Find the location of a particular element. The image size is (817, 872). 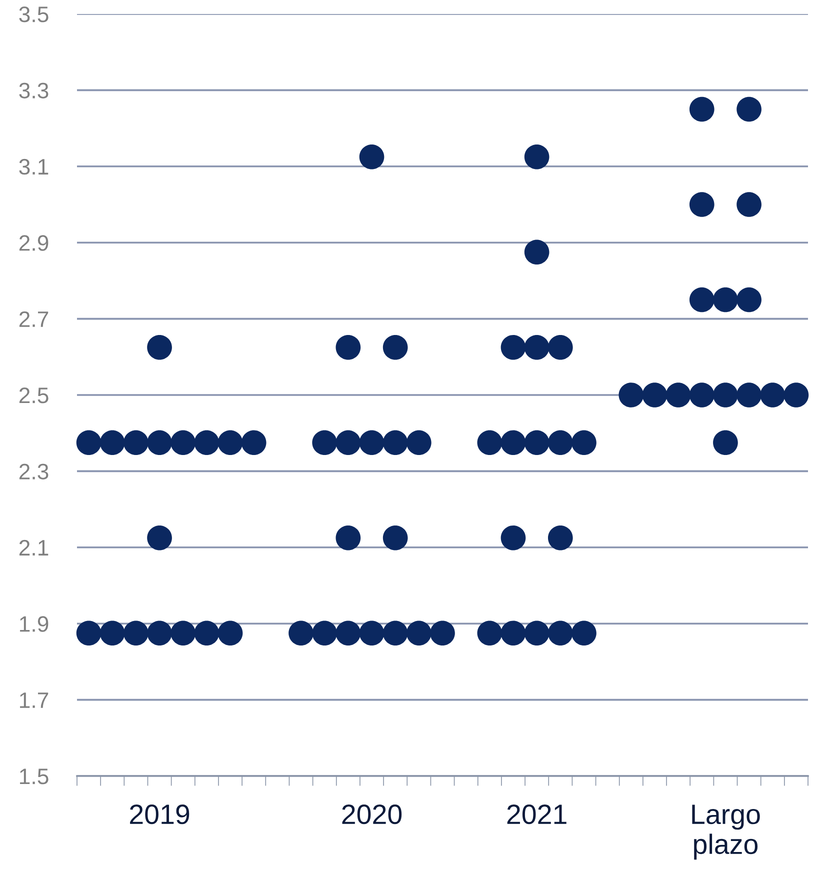

y-tick-label: 3.1 is located at coordinates (33, 166).